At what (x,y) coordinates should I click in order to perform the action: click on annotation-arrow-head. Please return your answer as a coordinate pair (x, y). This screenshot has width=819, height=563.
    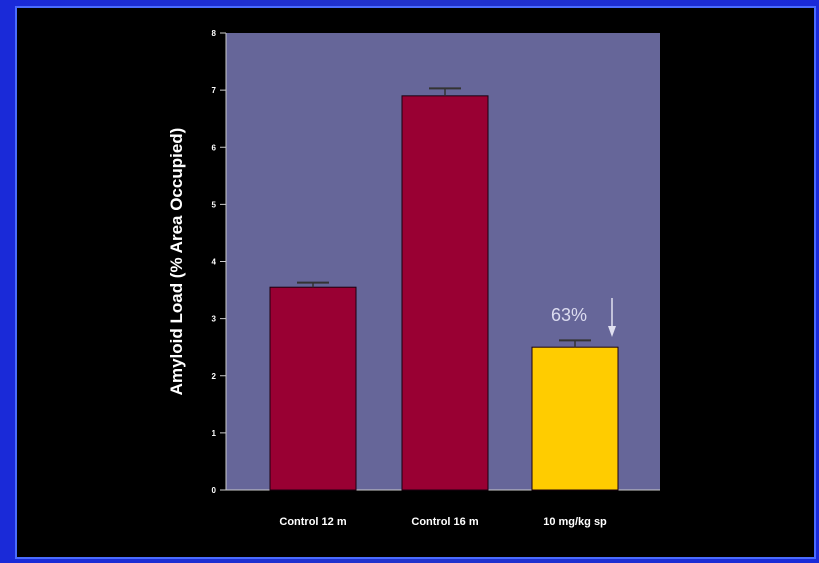
    Looking at the image, I should click on (612, 331).